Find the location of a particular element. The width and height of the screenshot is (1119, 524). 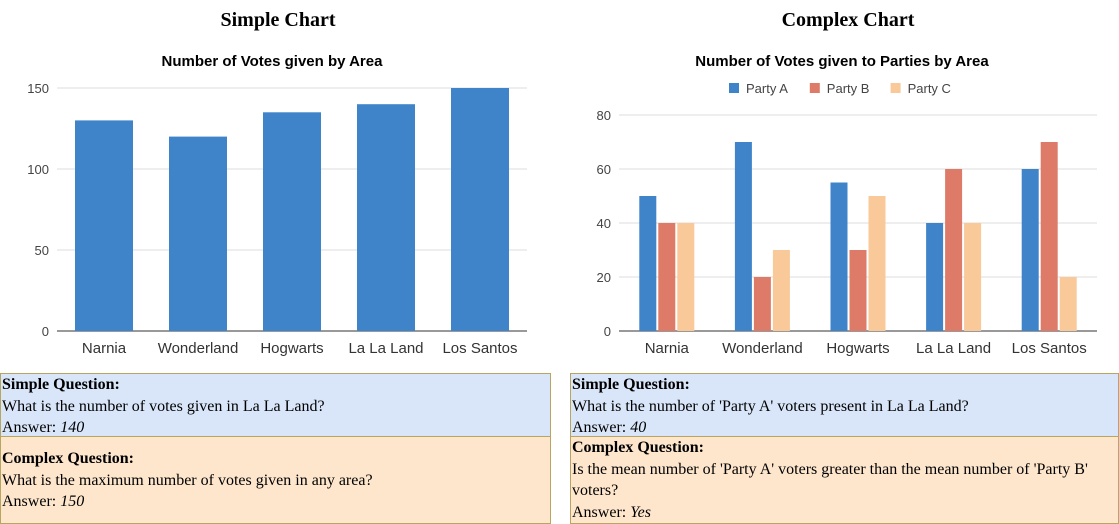

answer-value: Yes is located at coordinates (640, 512).